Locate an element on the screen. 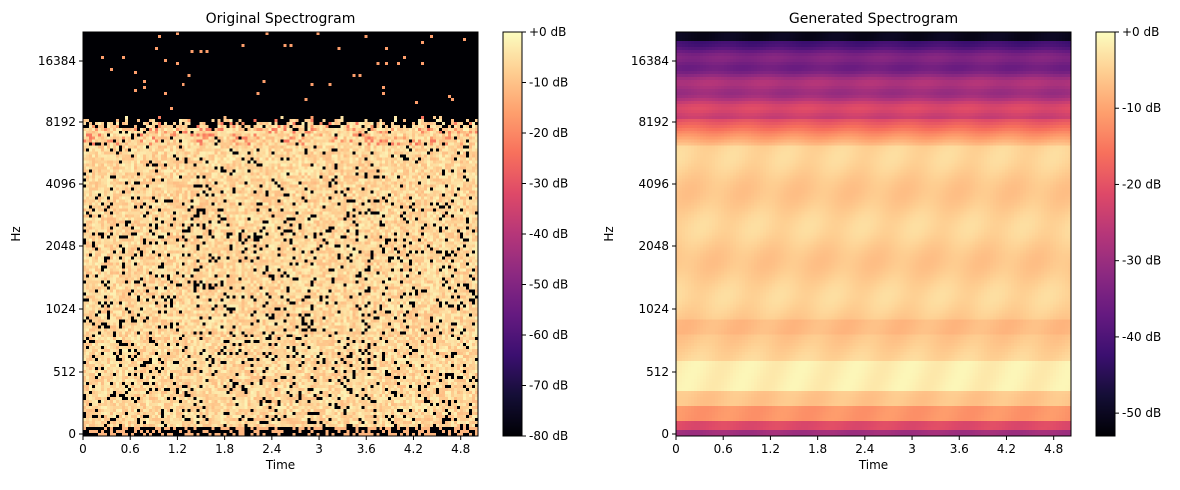  chart-title: Original Spectrogram is located at coordinates (281, 19).